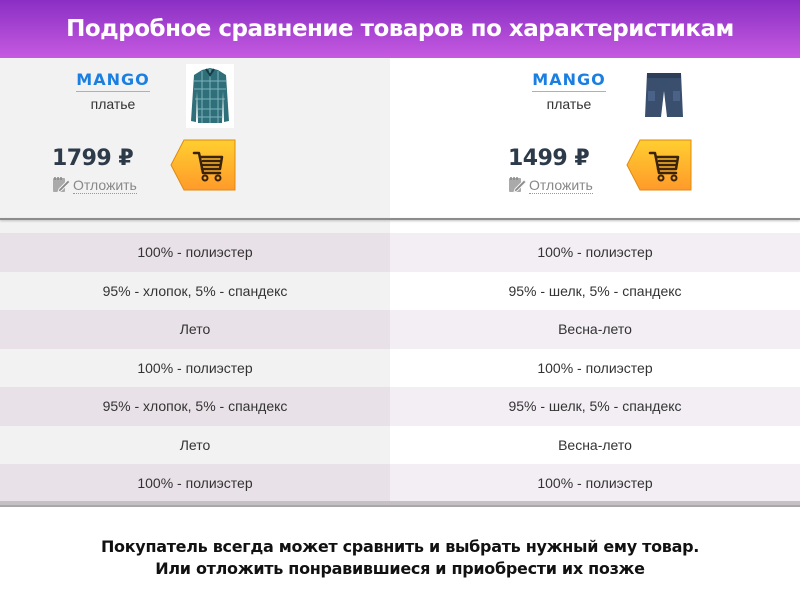  Describe the element at coordinates (400, 219) in the screenshot. I see `divider` at that location.